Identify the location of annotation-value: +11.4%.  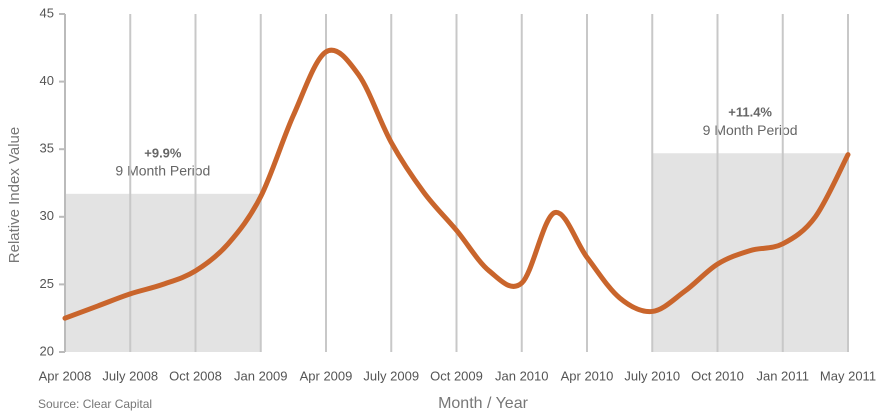
(750, 112).